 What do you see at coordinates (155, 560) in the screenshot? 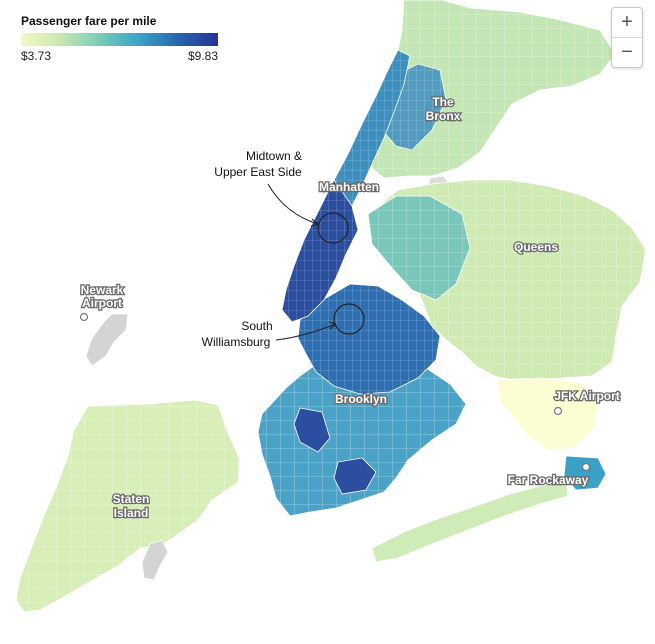
I see `fresh-kills-gray-area` at bounding box center [155, 560].